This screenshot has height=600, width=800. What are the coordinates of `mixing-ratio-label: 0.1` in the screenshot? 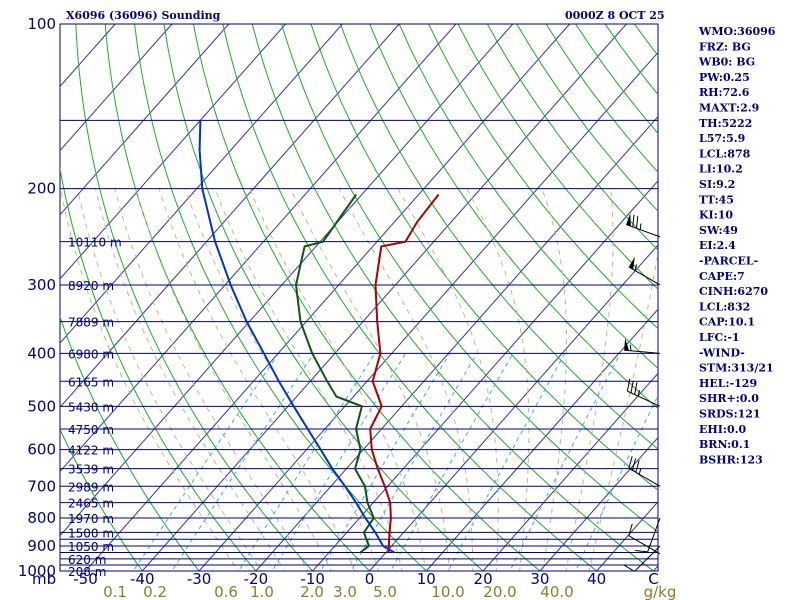 It's located at (115, 591).